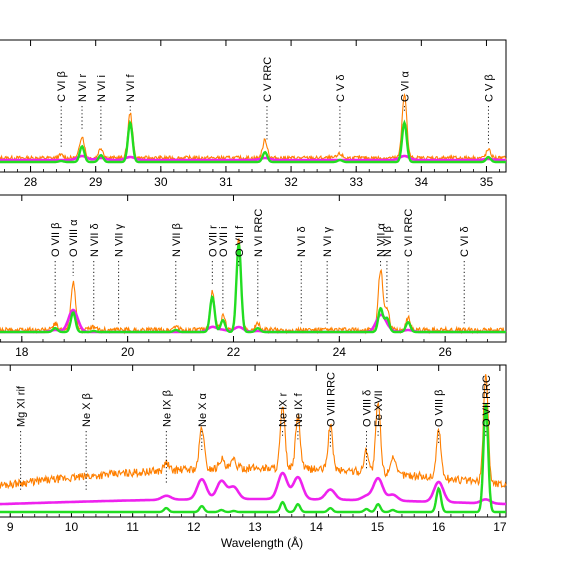  Describe the element at coordinates (132, 527) in the screenshot. I see `x-tick-label: 11` at that location.